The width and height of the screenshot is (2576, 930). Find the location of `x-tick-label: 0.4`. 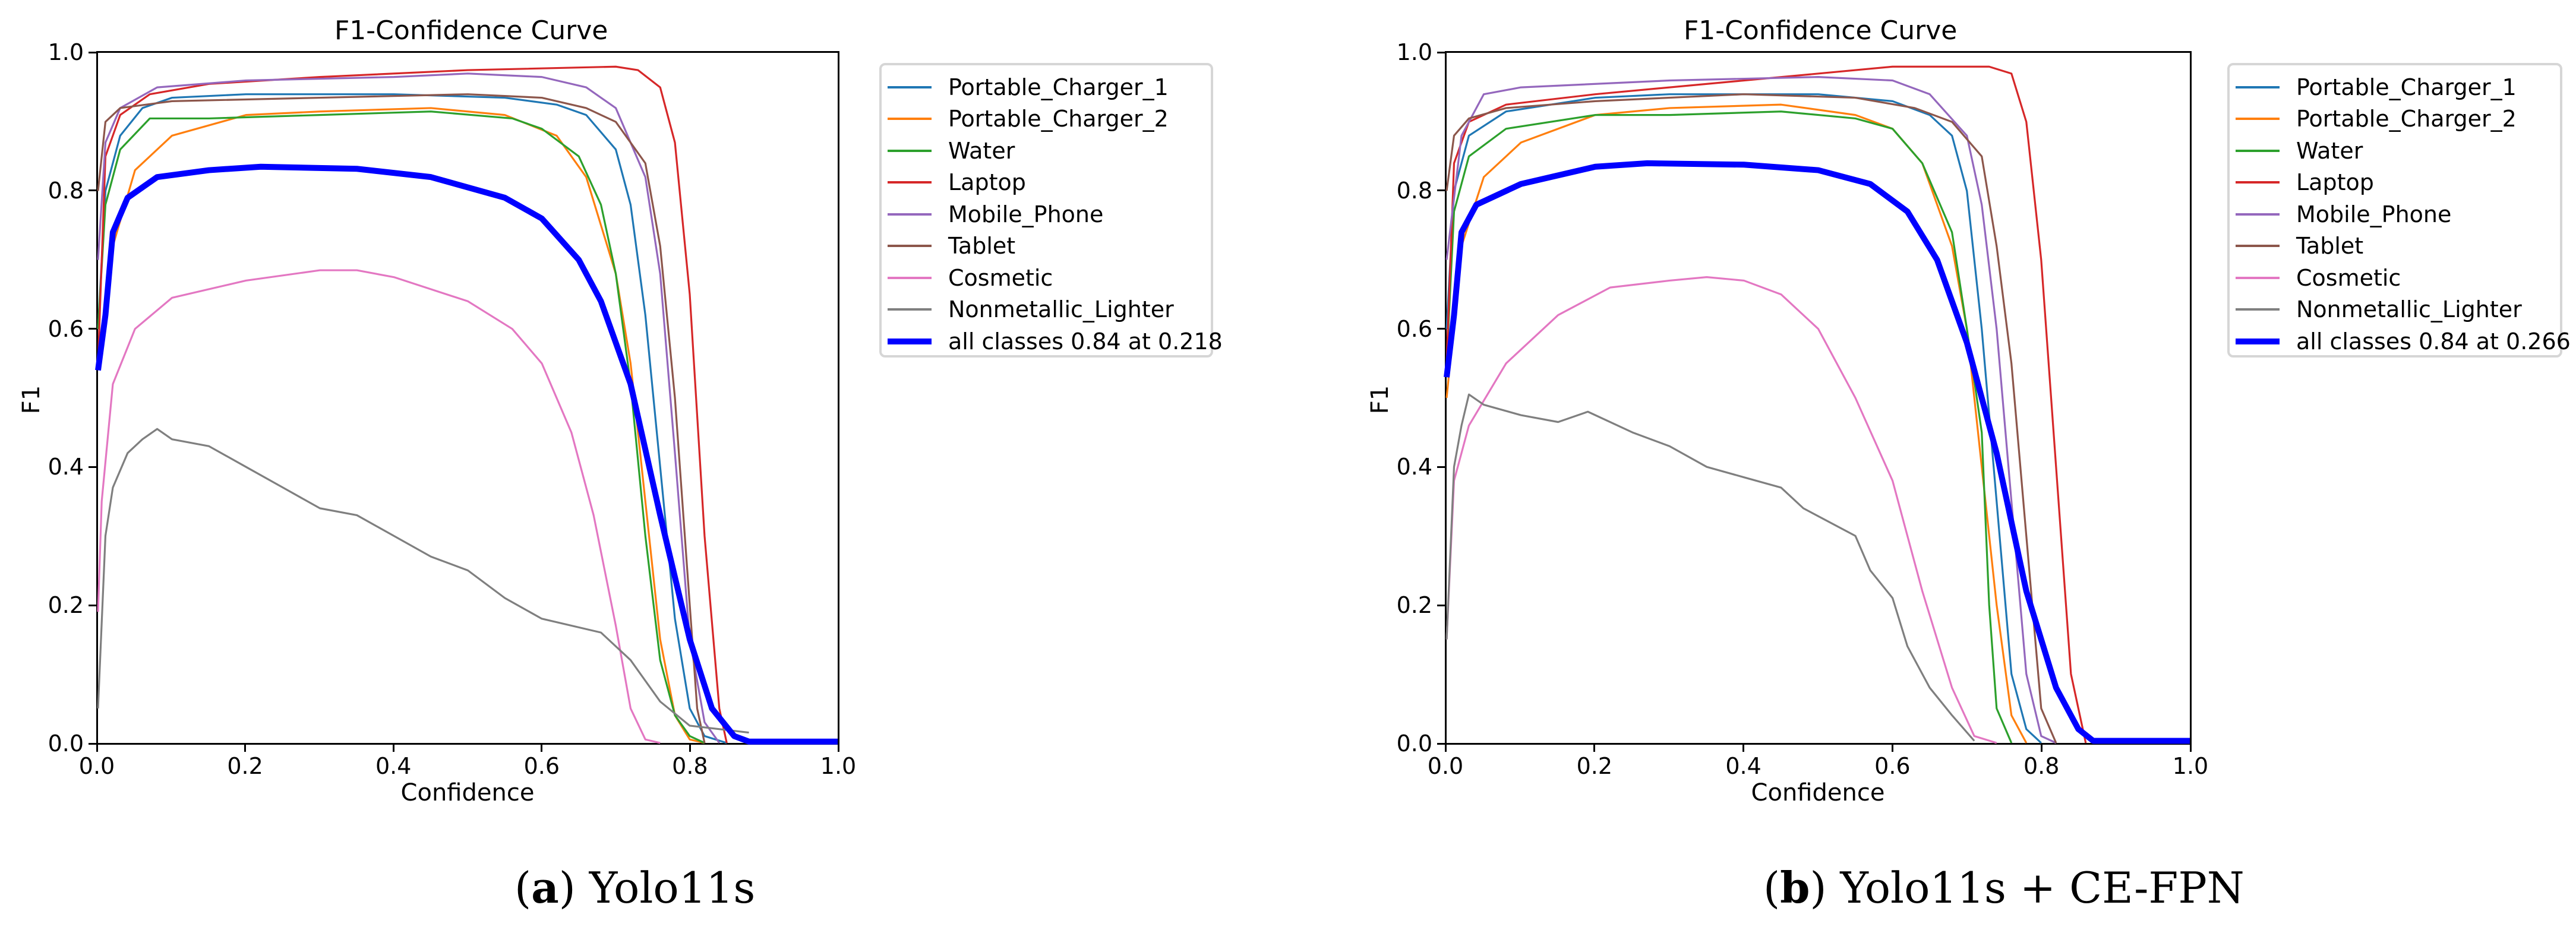

x-tick-label: 0.4 is located at coordinates (1743, 766).